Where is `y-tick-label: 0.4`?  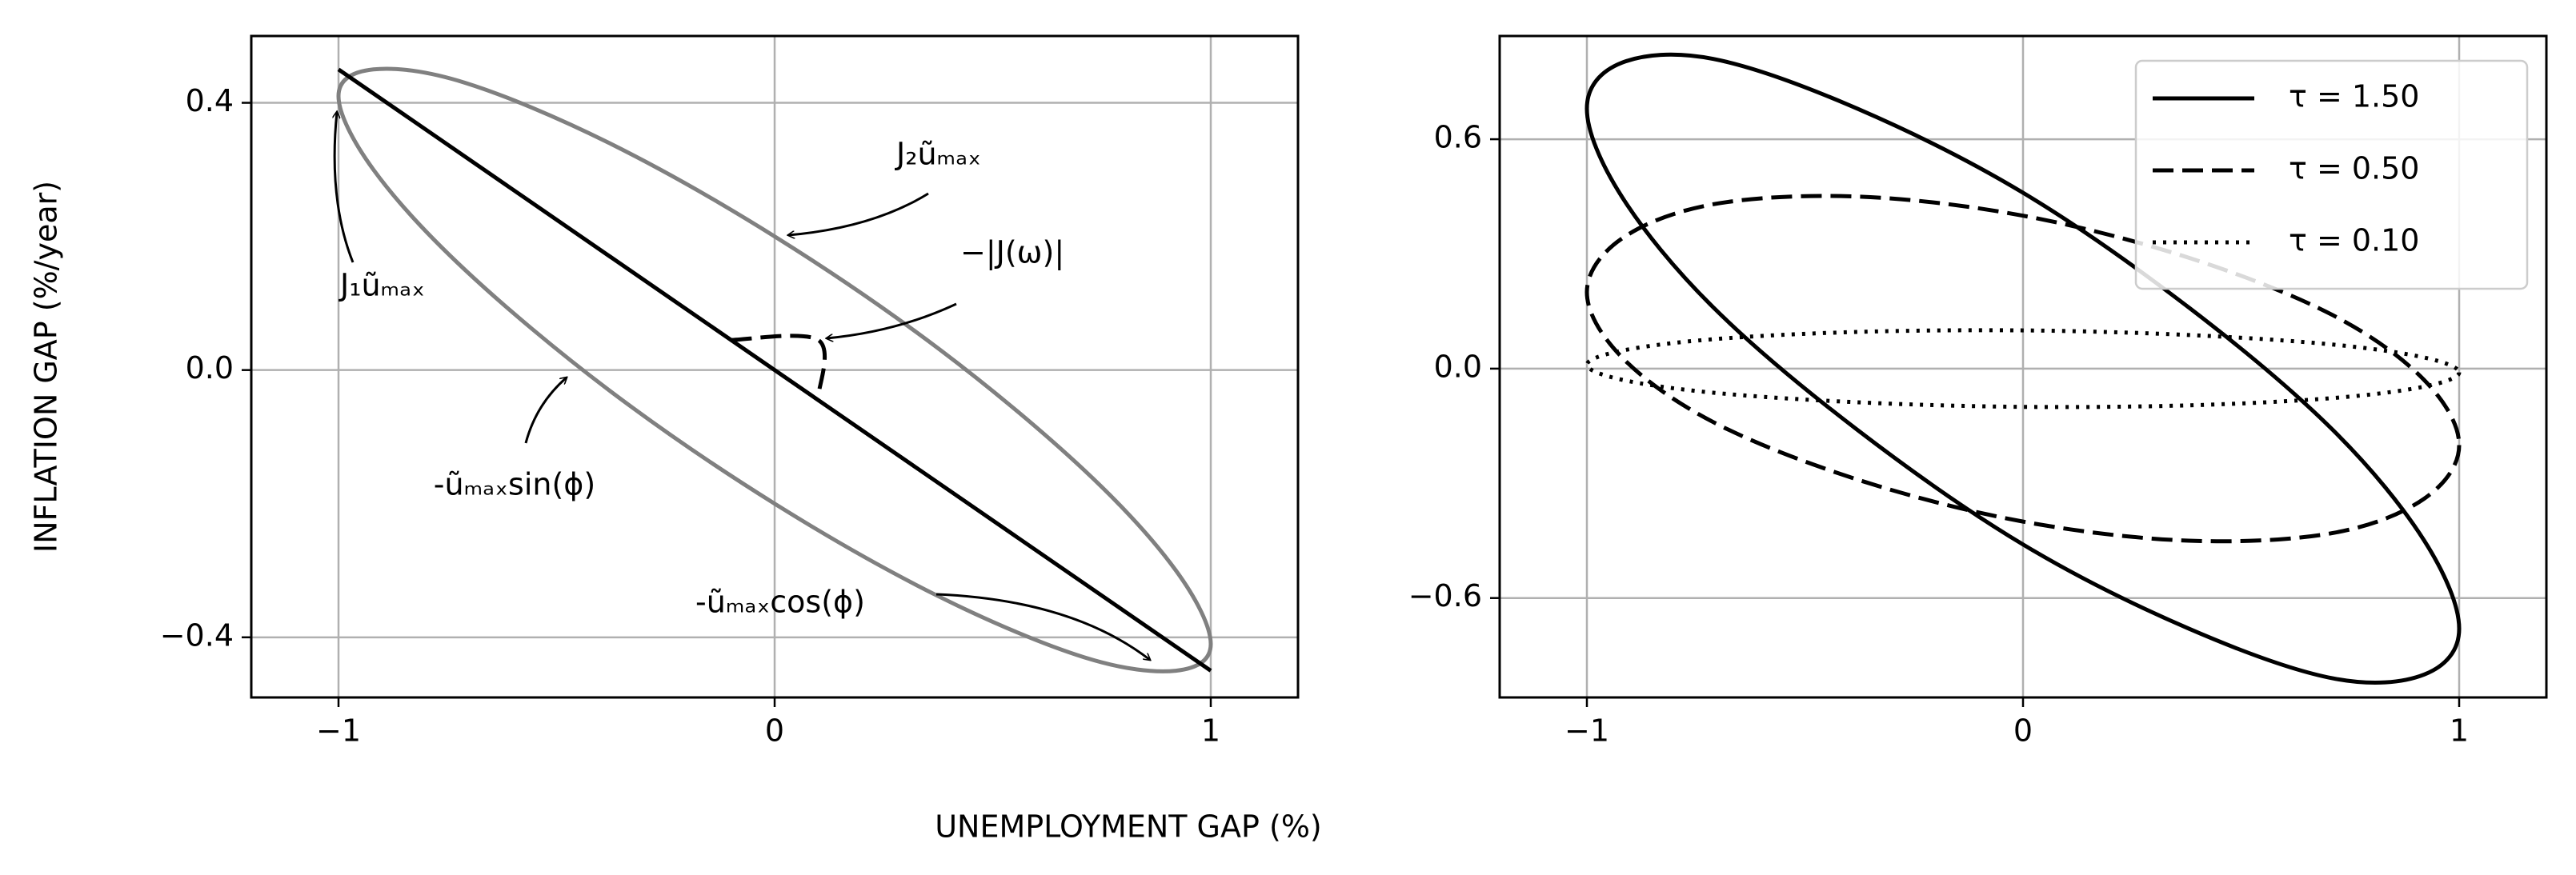 y-tick-label: 0.4 is located at coordinates (210, 100).